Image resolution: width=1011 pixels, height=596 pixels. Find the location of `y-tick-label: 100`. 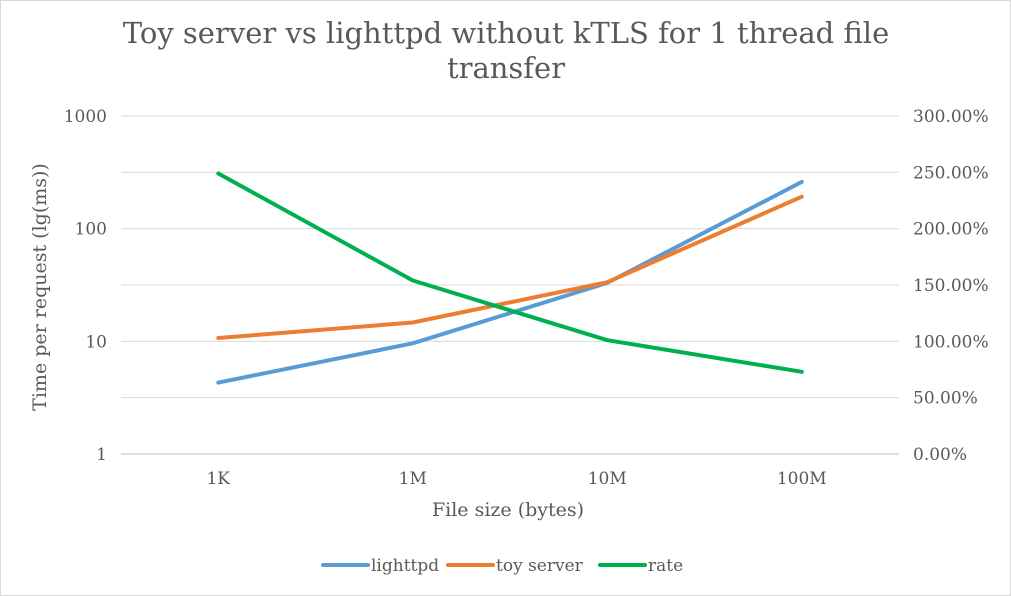

y-tick-label: 100 is located at coordinates (91, 230).